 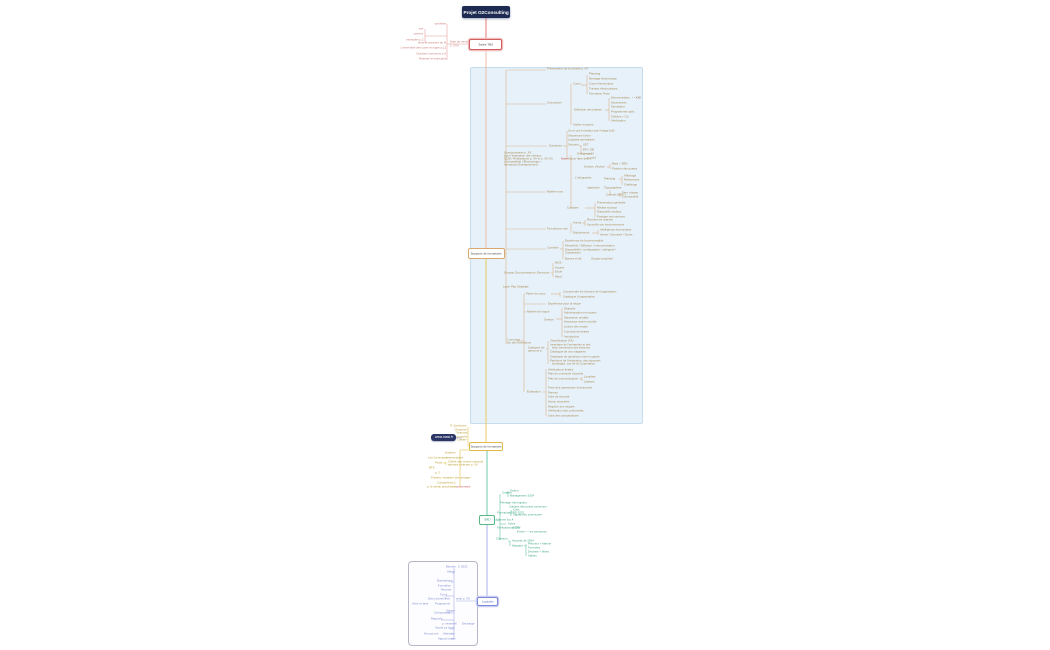 What do you see at coordinates (460, 430) in the screenshot?
I see `map-label: Chapitres` at bounding box center [460, 430].